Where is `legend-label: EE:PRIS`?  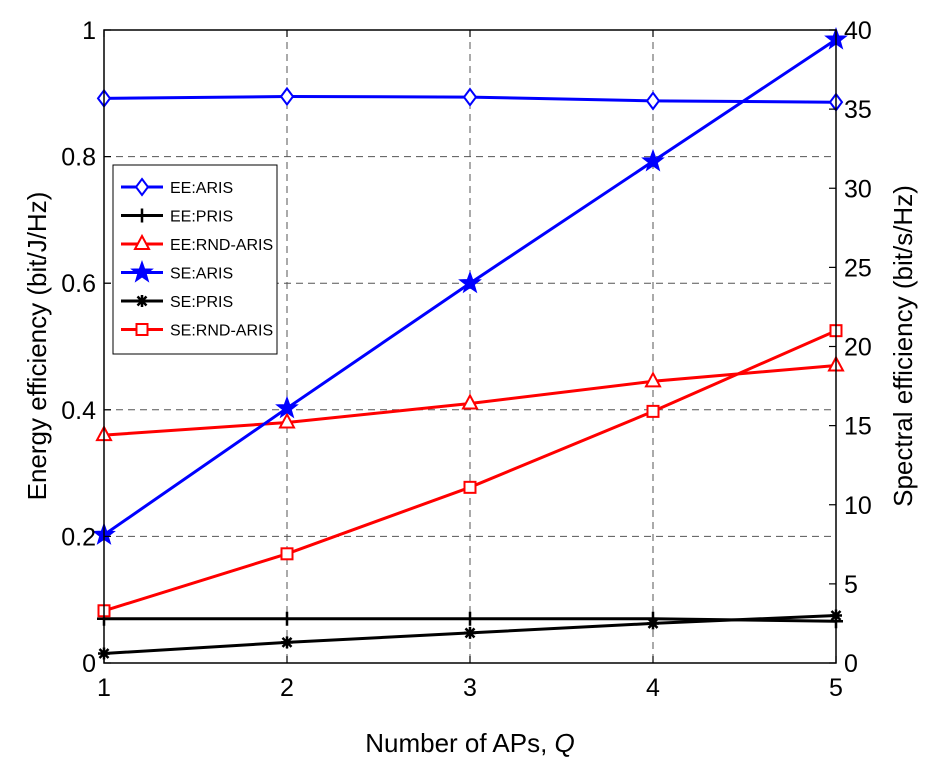 legend-label: EE:PRIS is located at coordinates (201, 217).